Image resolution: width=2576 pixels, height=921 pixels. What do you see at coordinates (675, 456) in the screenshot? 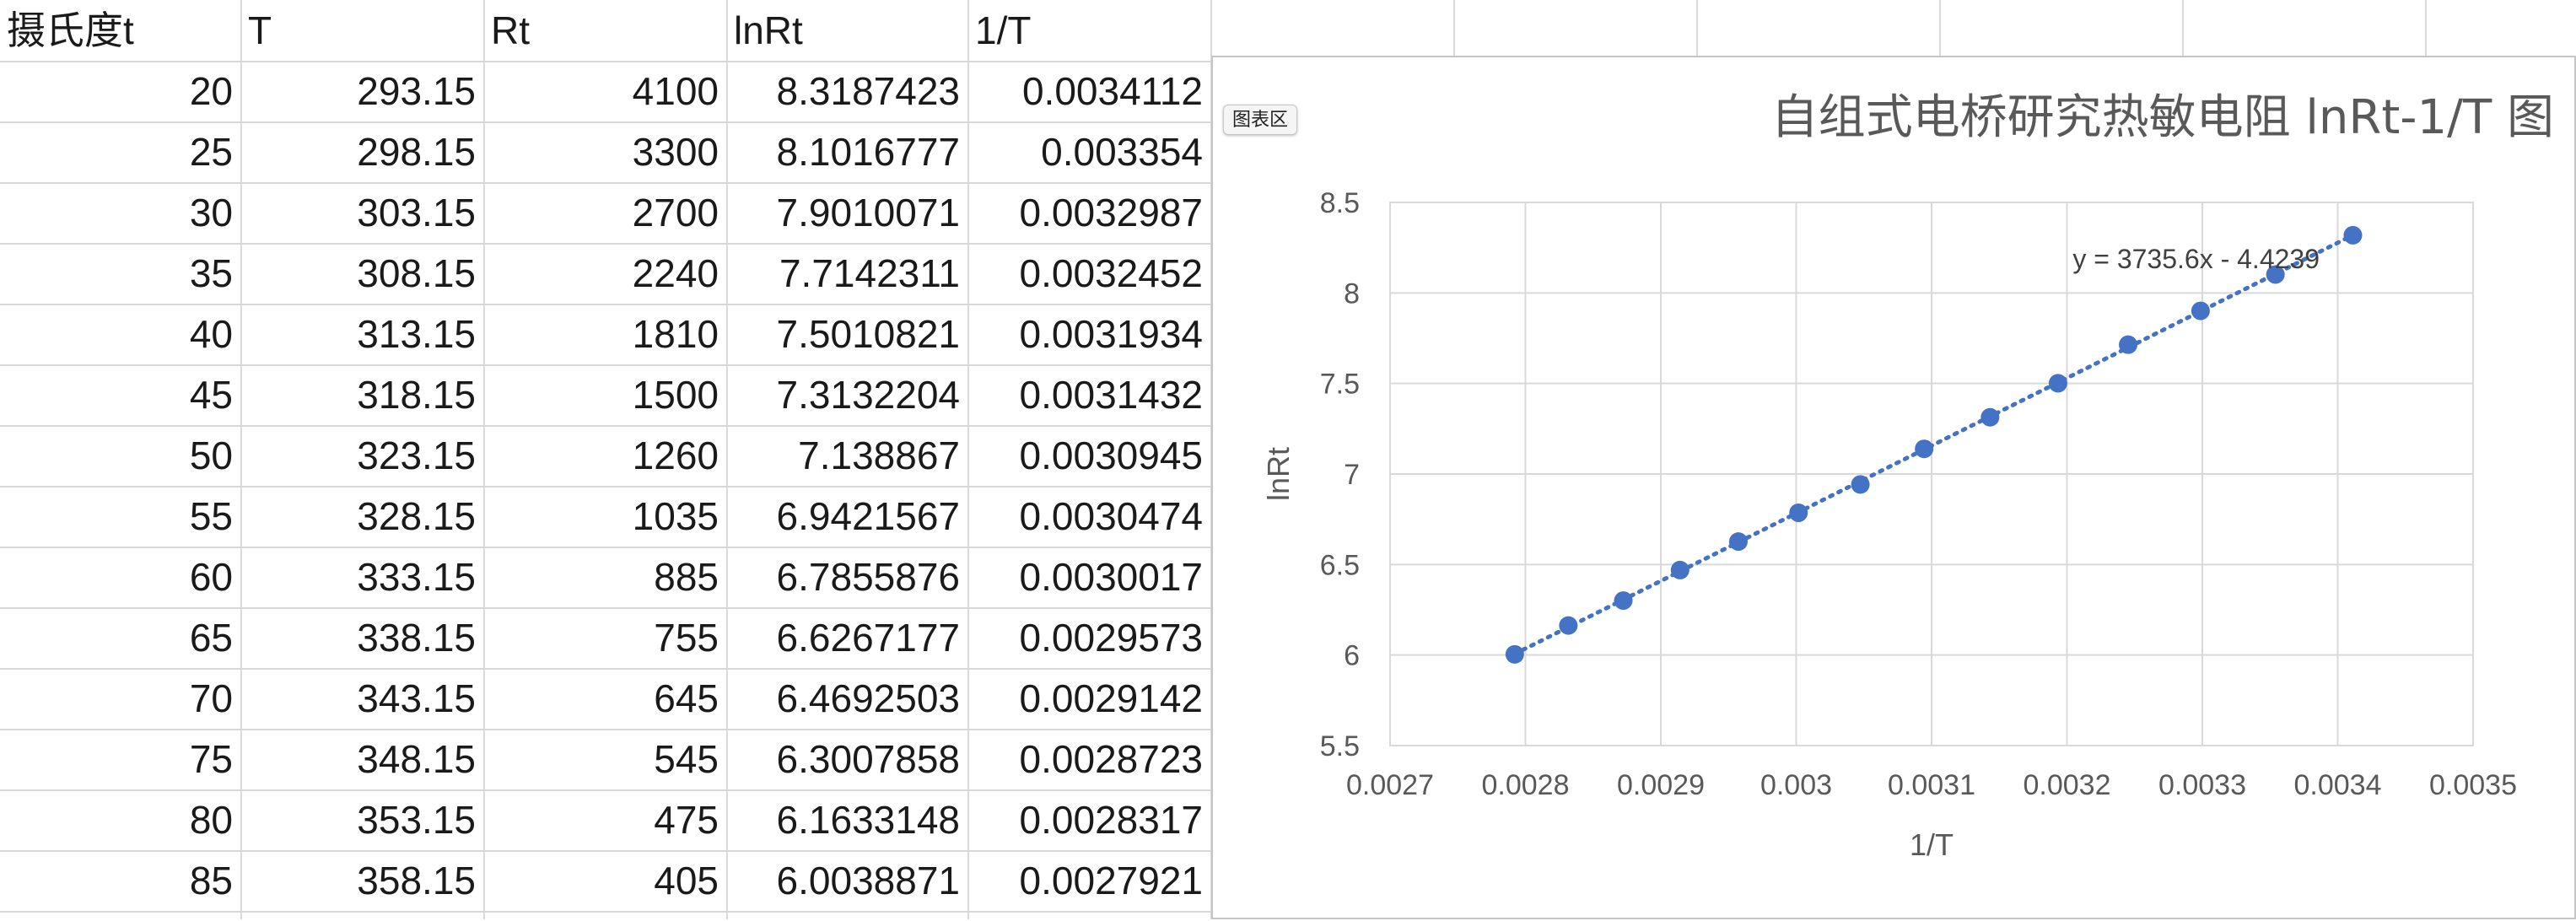
I see `cell-Rt: 1260` at bounding box center [675, 456].